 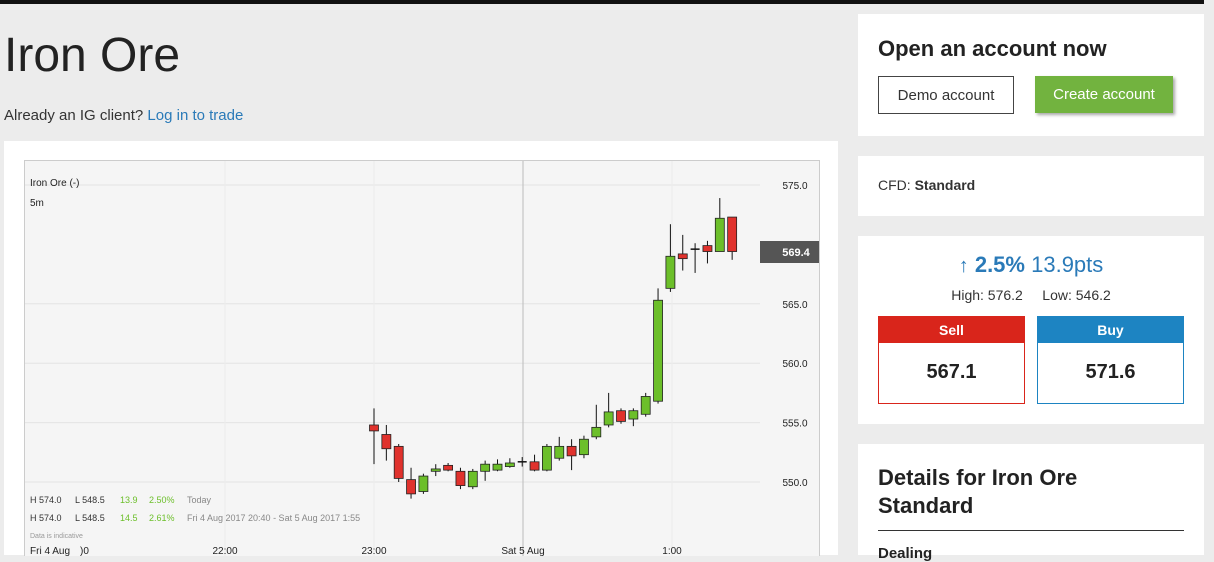 What do you see at coordinates (1110, 360) in the screenshot?
I see `buy-button: Buy 571.6` at bounding box center [1110, 360].